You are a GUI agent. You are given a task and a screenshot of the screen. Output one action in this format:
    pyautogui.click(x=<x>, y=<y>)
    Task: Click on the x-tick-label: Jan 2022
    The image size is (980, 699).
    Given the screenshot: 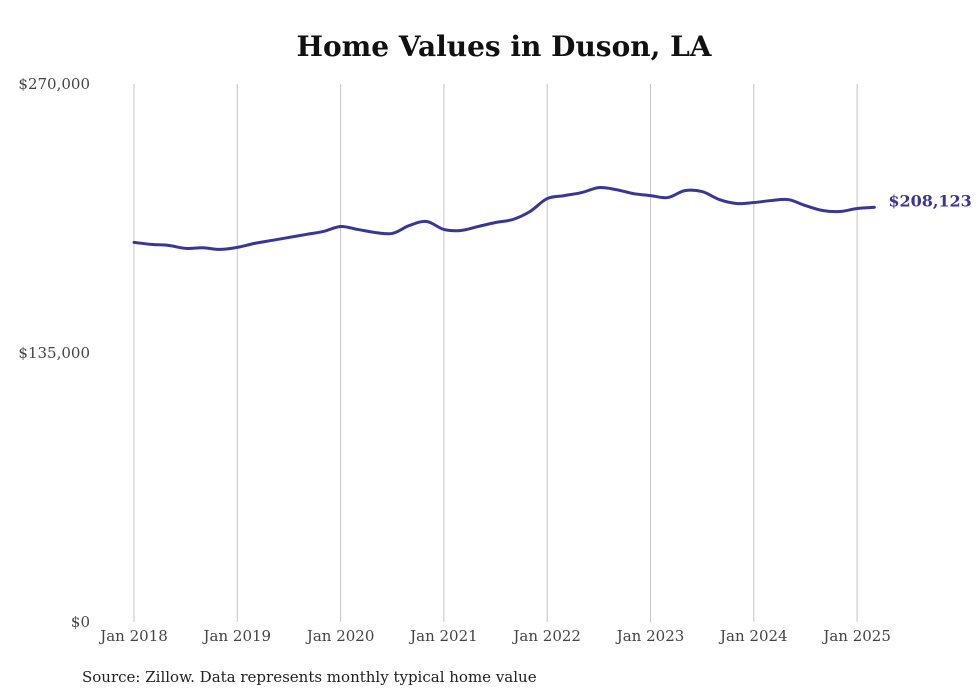 What is the action you would take?
    pyautogui.click(x=546, y=636)
    